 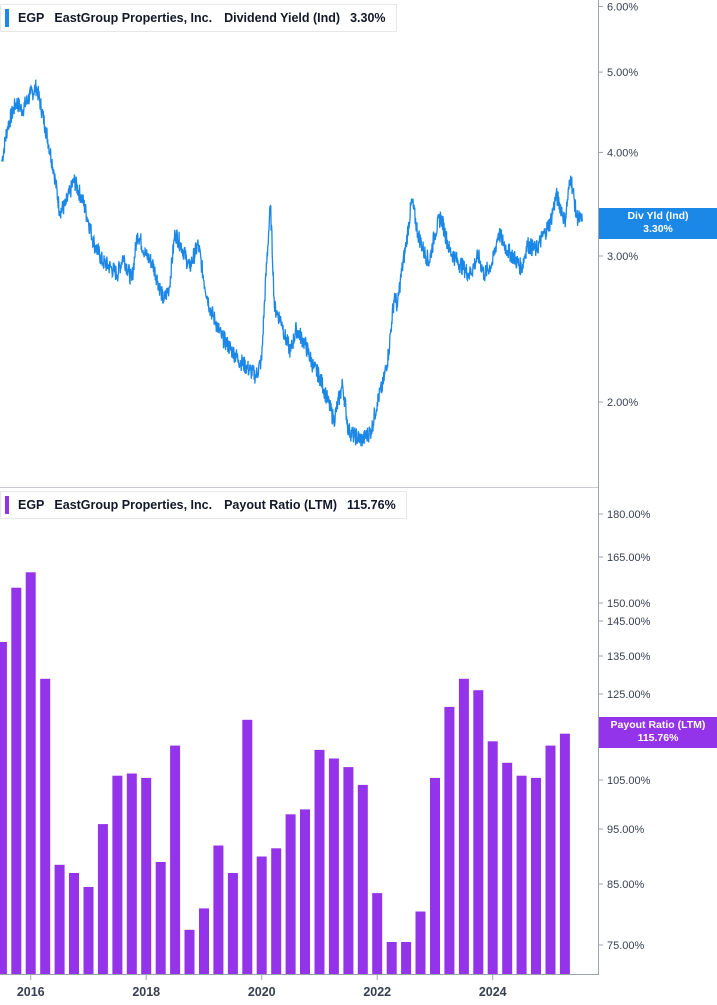 What do you see at coordinates (629, 622) in the screenshot?
I see `bottom-y-tick-label: 145.00%` at bounding box center [629, 622].